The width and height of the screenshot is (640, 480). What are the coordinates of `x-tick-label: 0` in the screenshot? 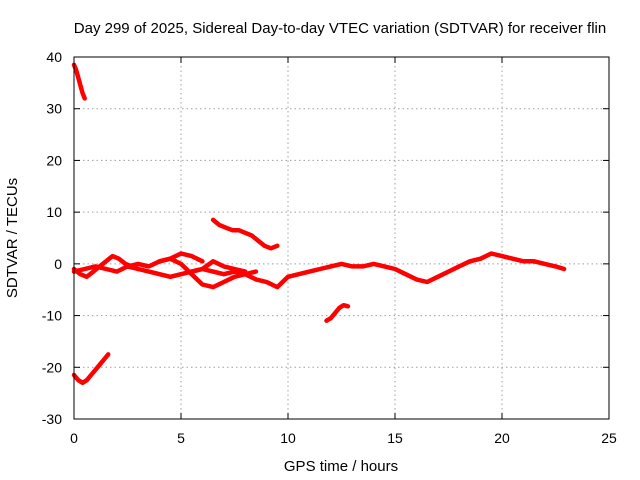 It's located at (74, 438).